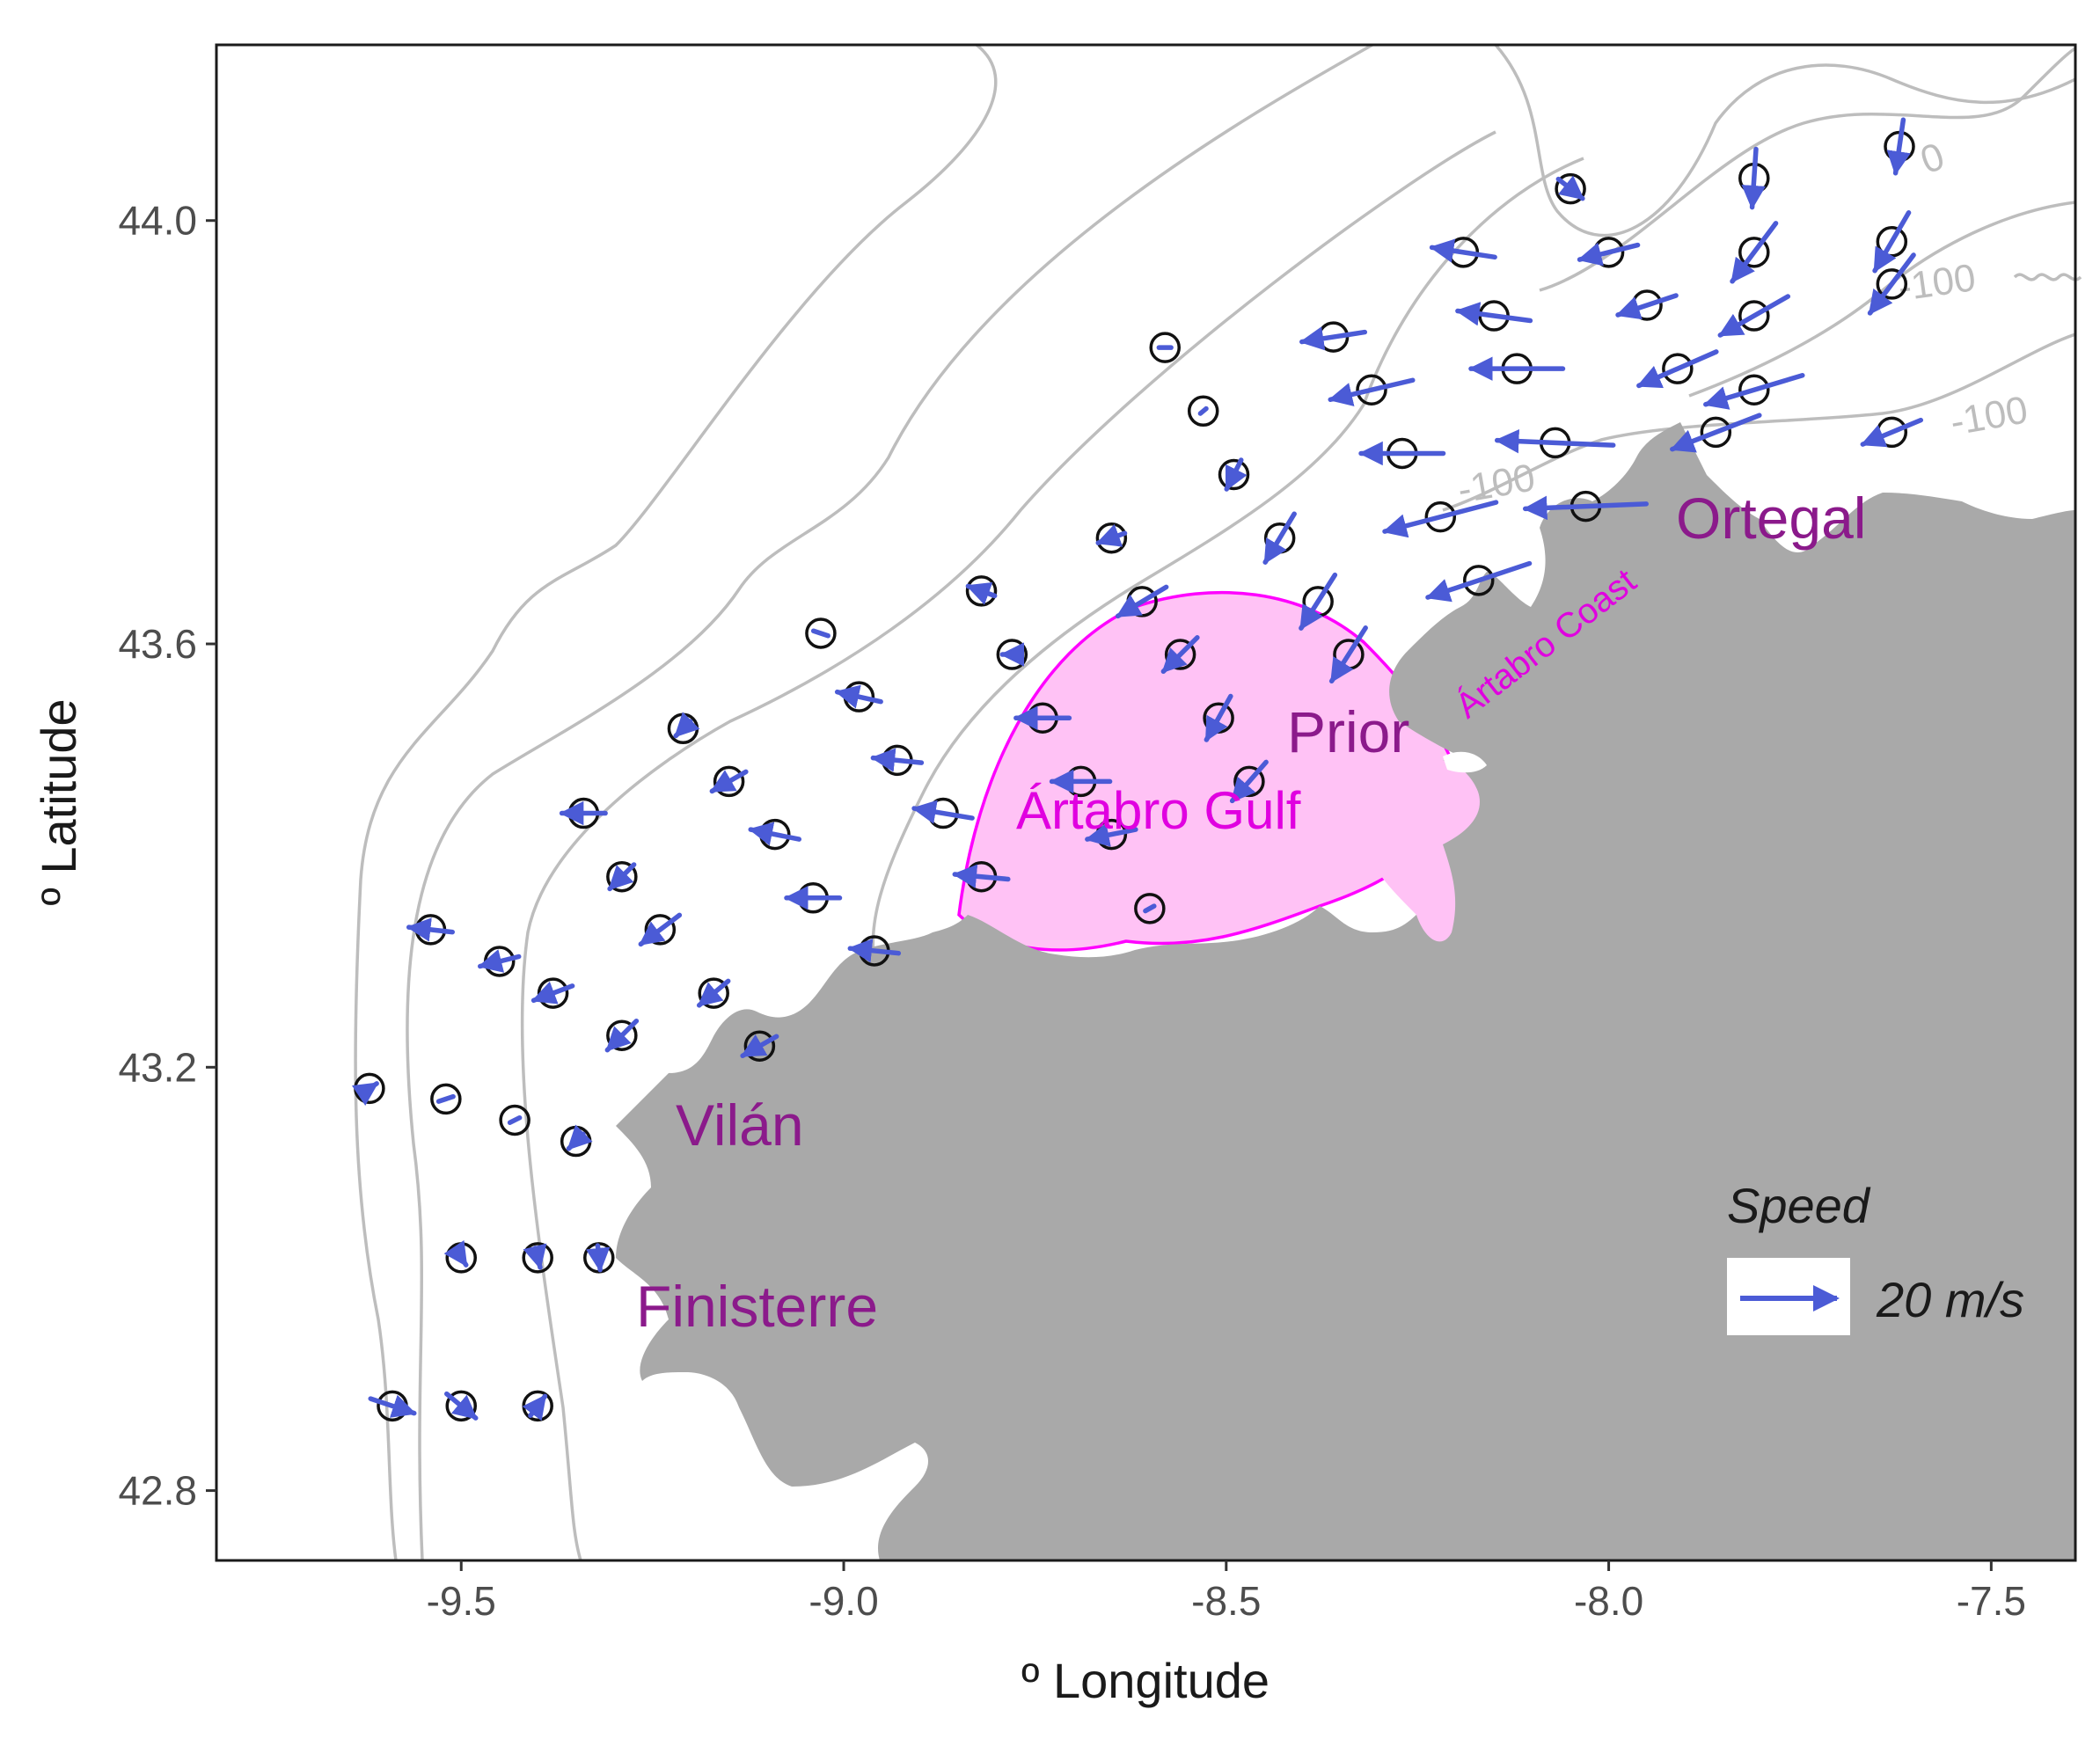 The image size is (2100, 1739). What do you see at coordinates (1950, 1299) in the screenshot?
I see `legend-speed-label: 20 m/s` at bounding box center [1950, 1299].